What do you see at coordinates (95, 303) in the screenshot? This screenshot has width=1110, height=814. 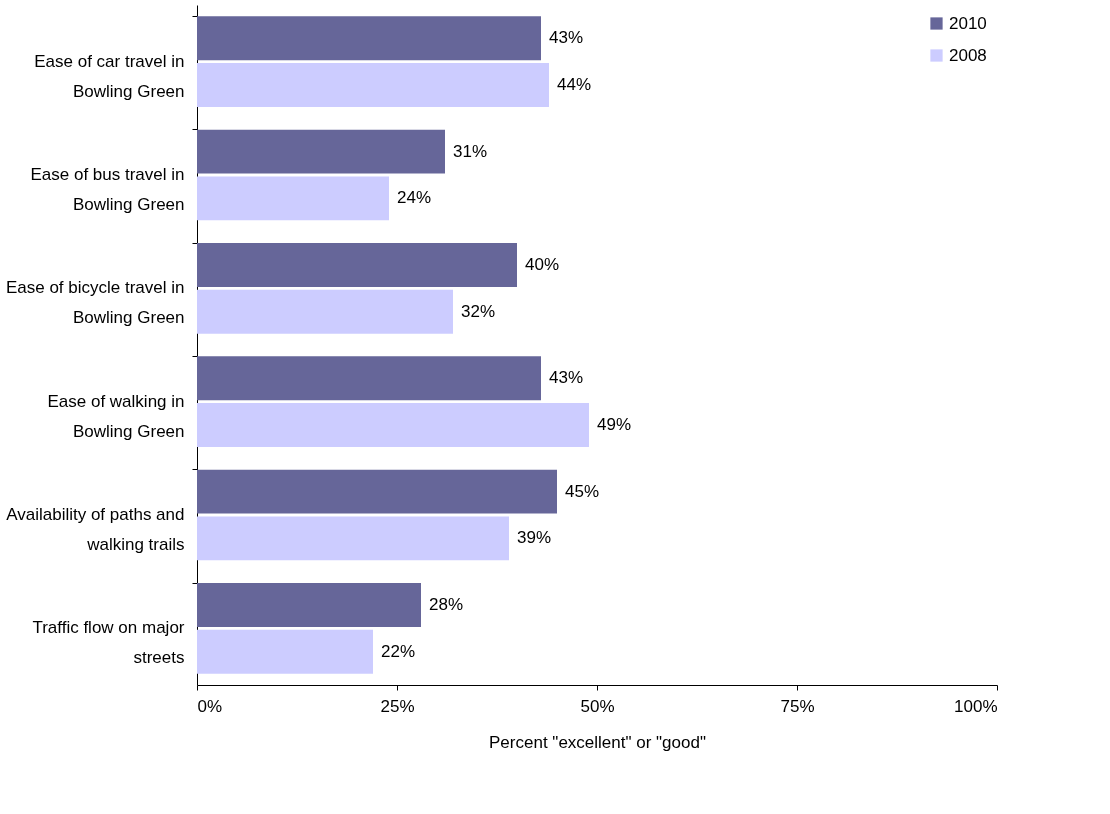 I see `y-tick-label: Ease of bicycle travel in Bowling Green` at bounding box center [95, 303].